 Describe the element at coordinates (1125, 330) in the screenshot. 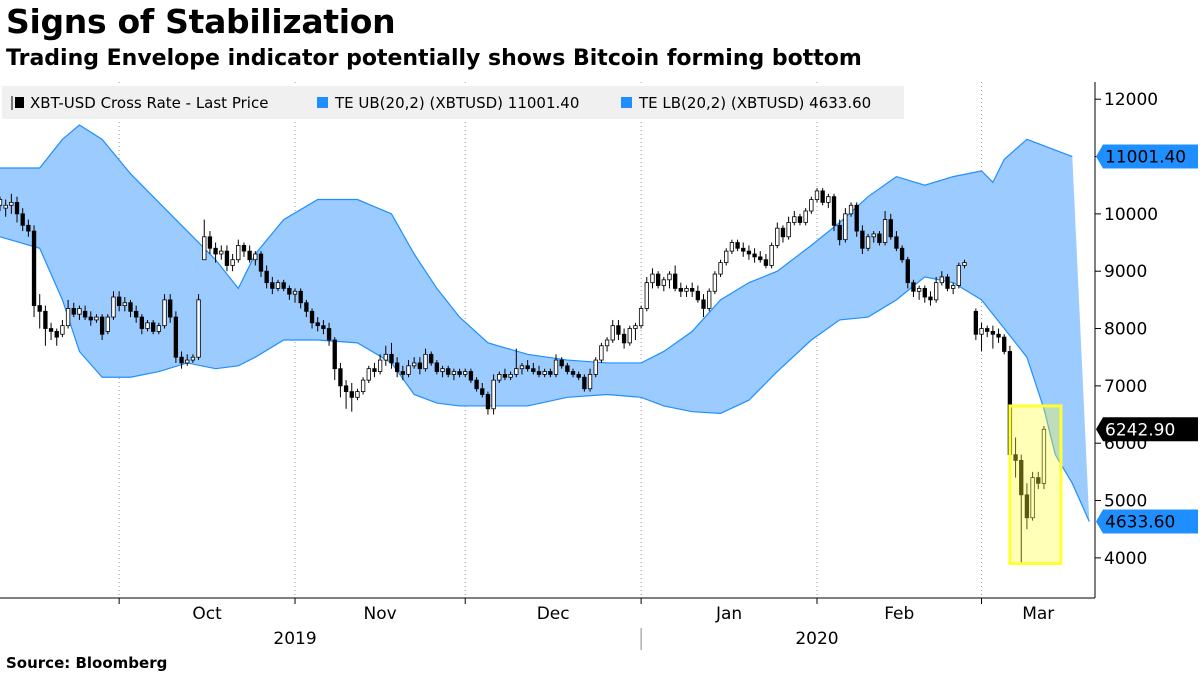

I see `y-tick-label: 8000` at that location.